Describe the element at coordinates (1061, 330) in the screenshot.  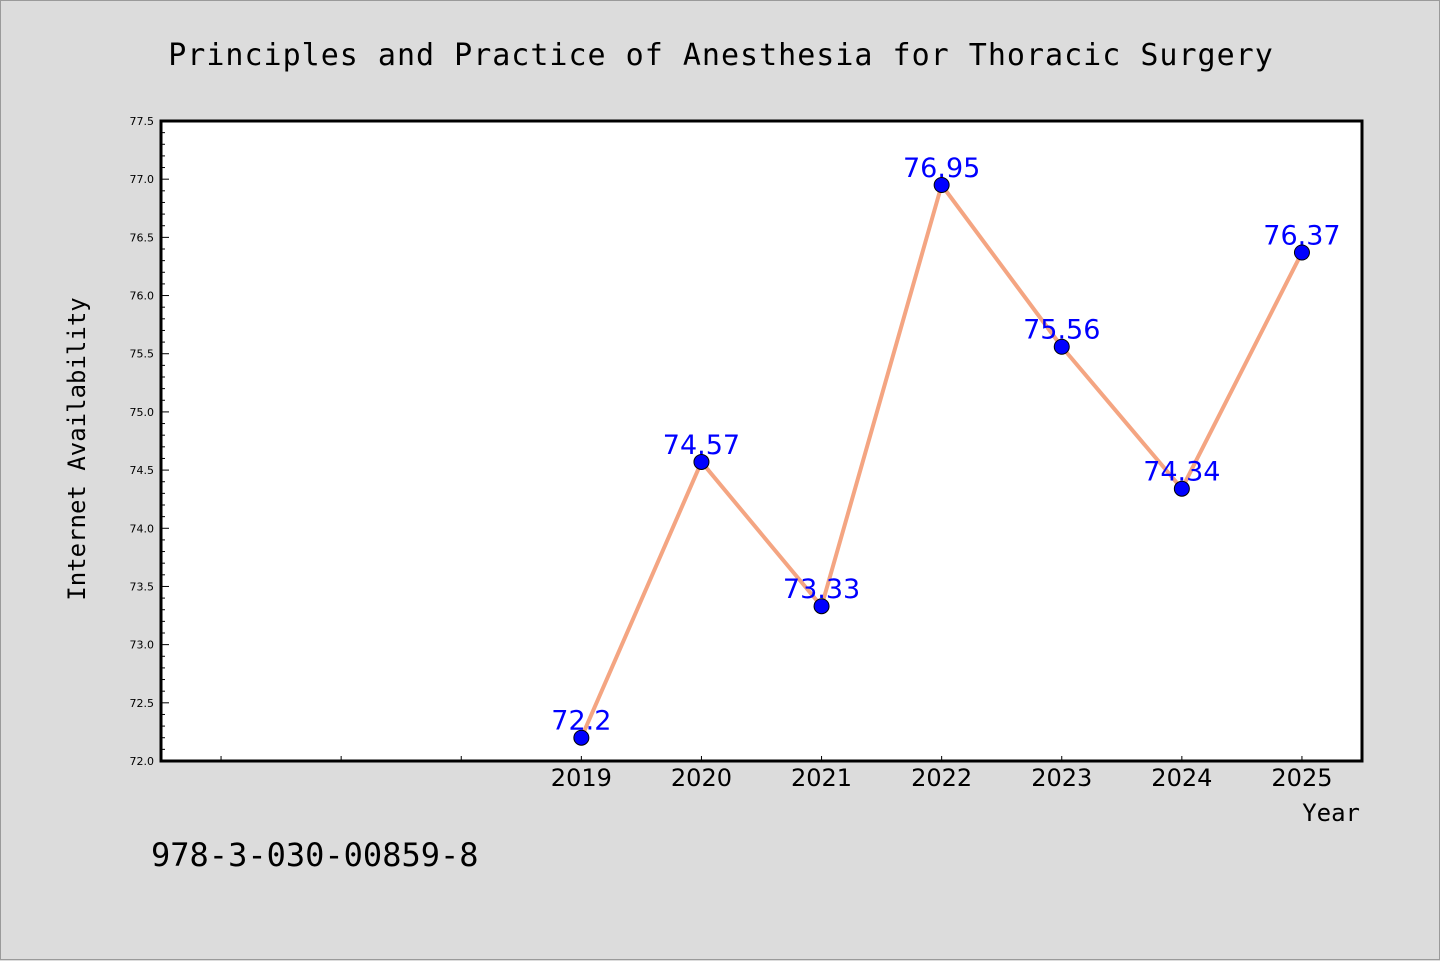
I see `data-label: 75.56` at that location.